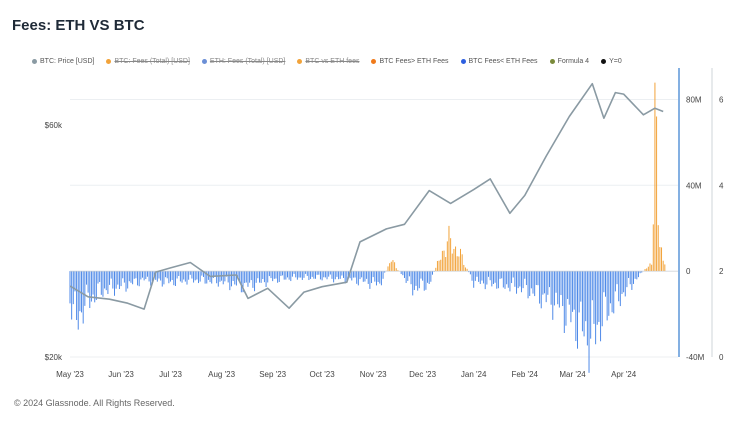  Describe the element at coordinates (170, 374) in the screenshot. I see `x-tick-2: Jul '23` at that location.